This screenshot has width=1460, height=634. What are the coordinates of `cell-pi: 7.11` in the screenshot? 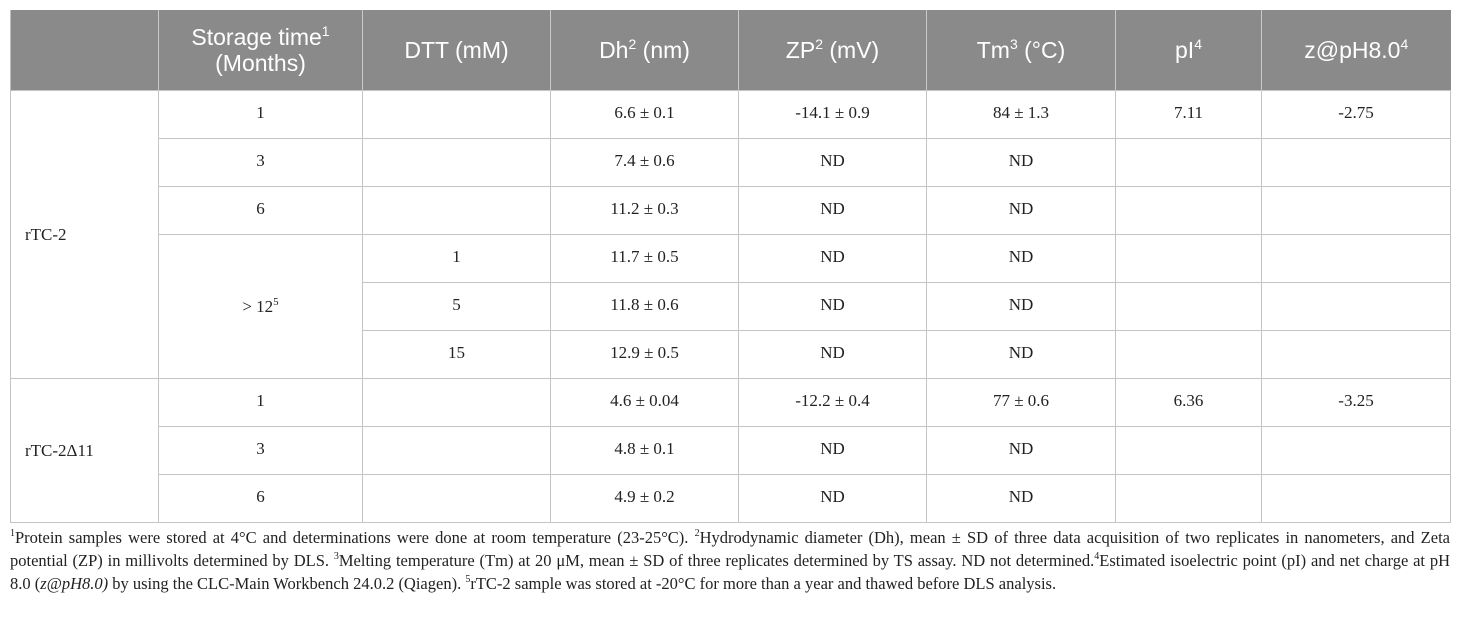 It's located at (1188, 114).